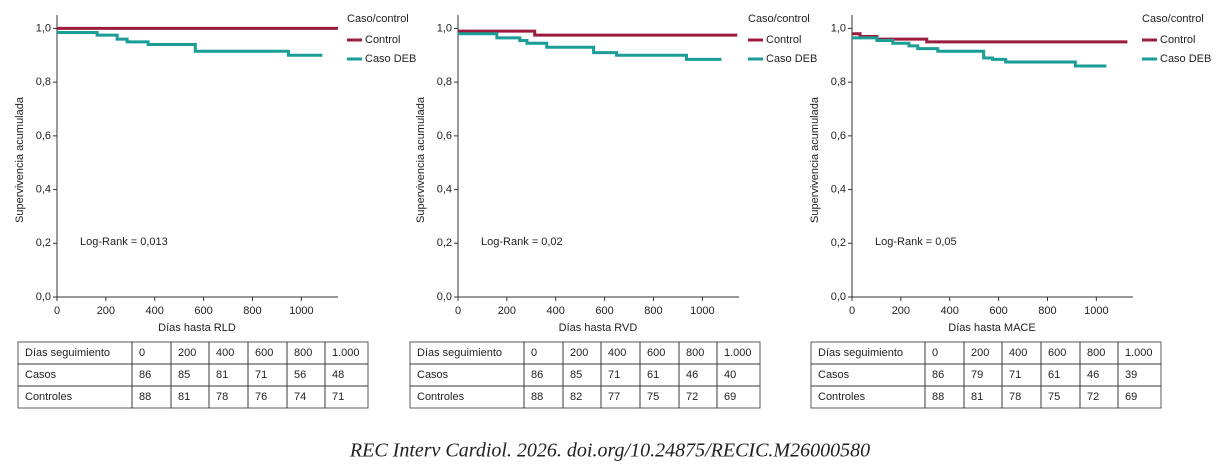 The height and width of the screenshot is (474, 1221). I want to click on table-text: Casos, so click(433, 375).